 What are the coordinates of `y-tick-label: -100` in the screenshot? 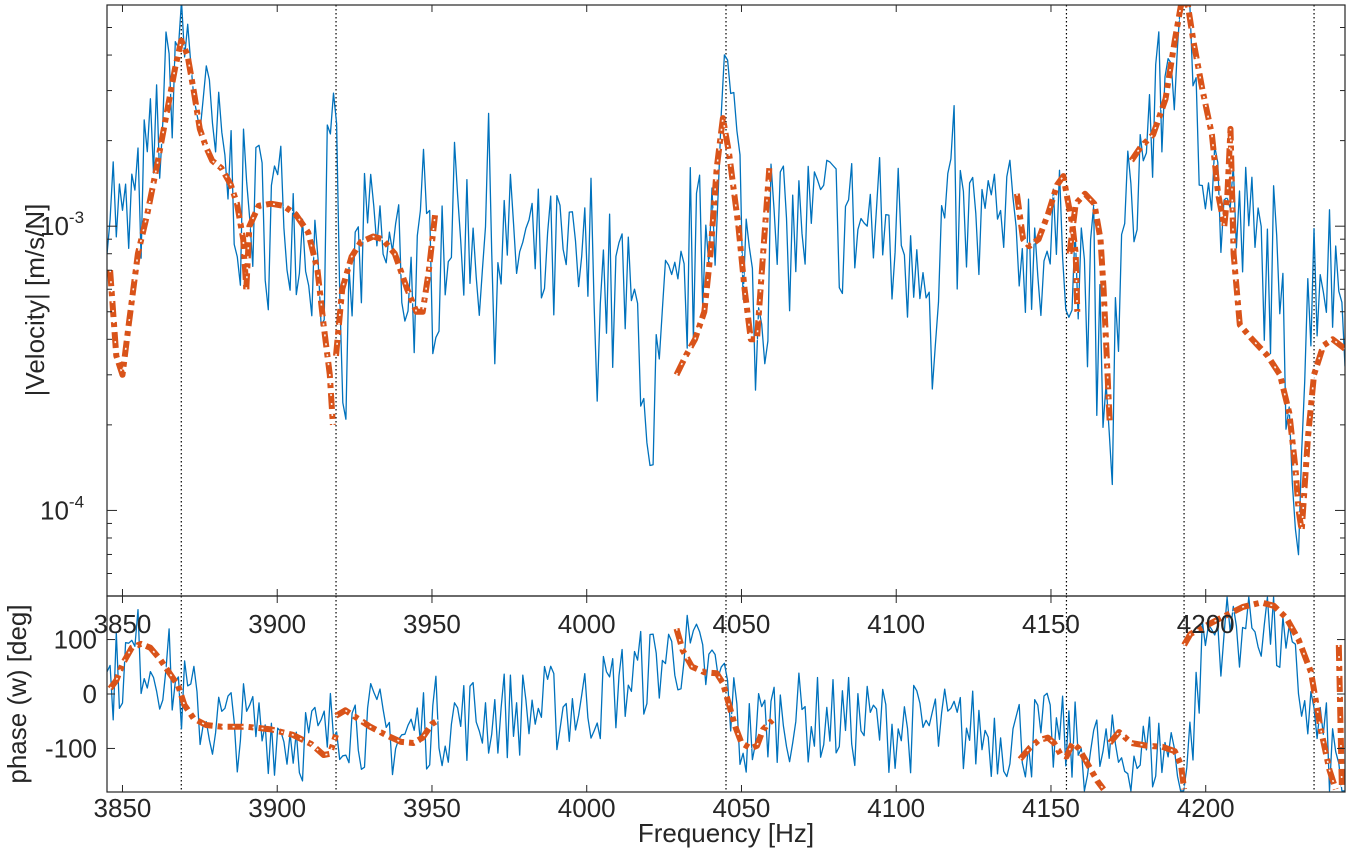 It's located at (71, 748).